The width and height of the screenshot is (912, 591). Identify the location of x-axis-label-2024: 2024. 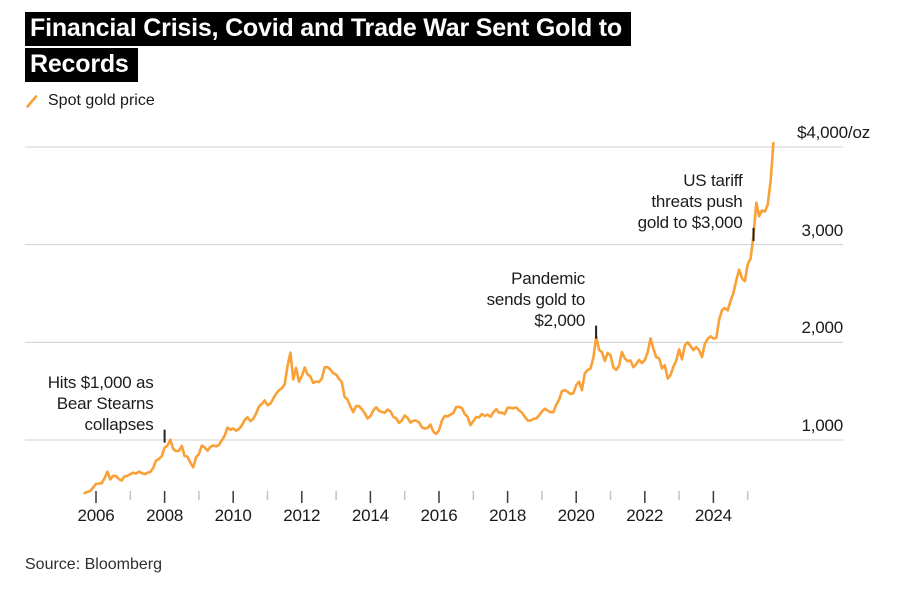
(713, 515).